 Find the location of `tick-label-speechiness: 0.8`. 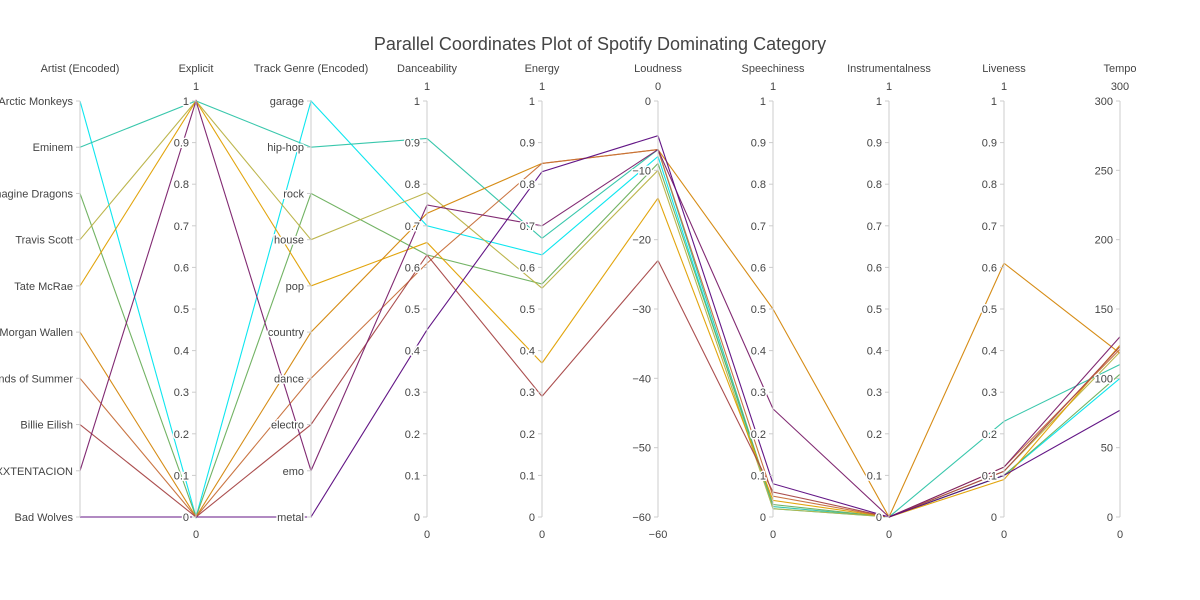

tick-label-speechiness: 0.8 is located at coordinates (758, 185).